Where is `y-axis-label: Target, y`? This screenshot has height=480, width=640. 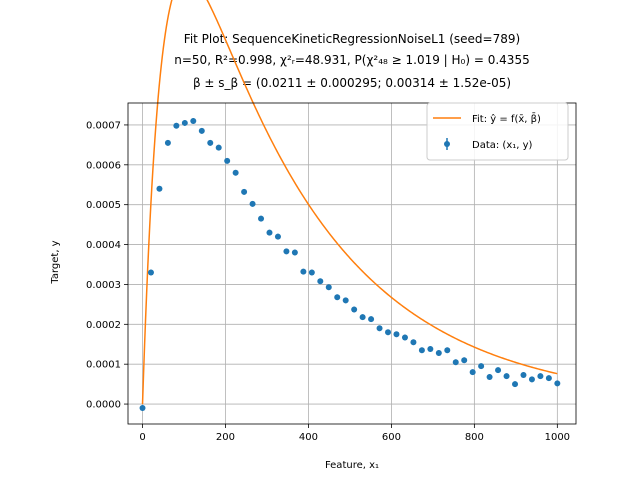 y-axis-label: Target, y is located at coordinates (55, 262).